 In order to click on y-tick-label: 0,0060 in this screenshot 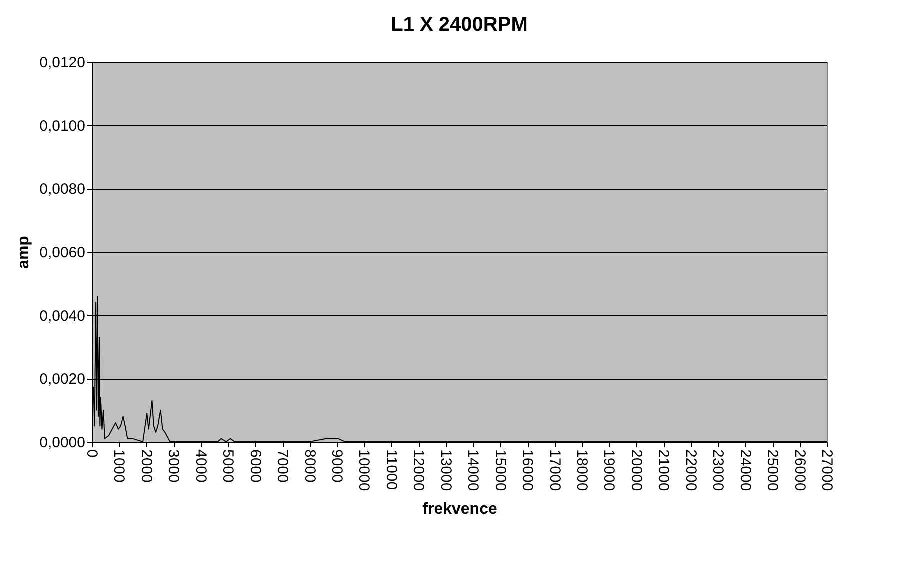, I will do `click(63, 253)`.